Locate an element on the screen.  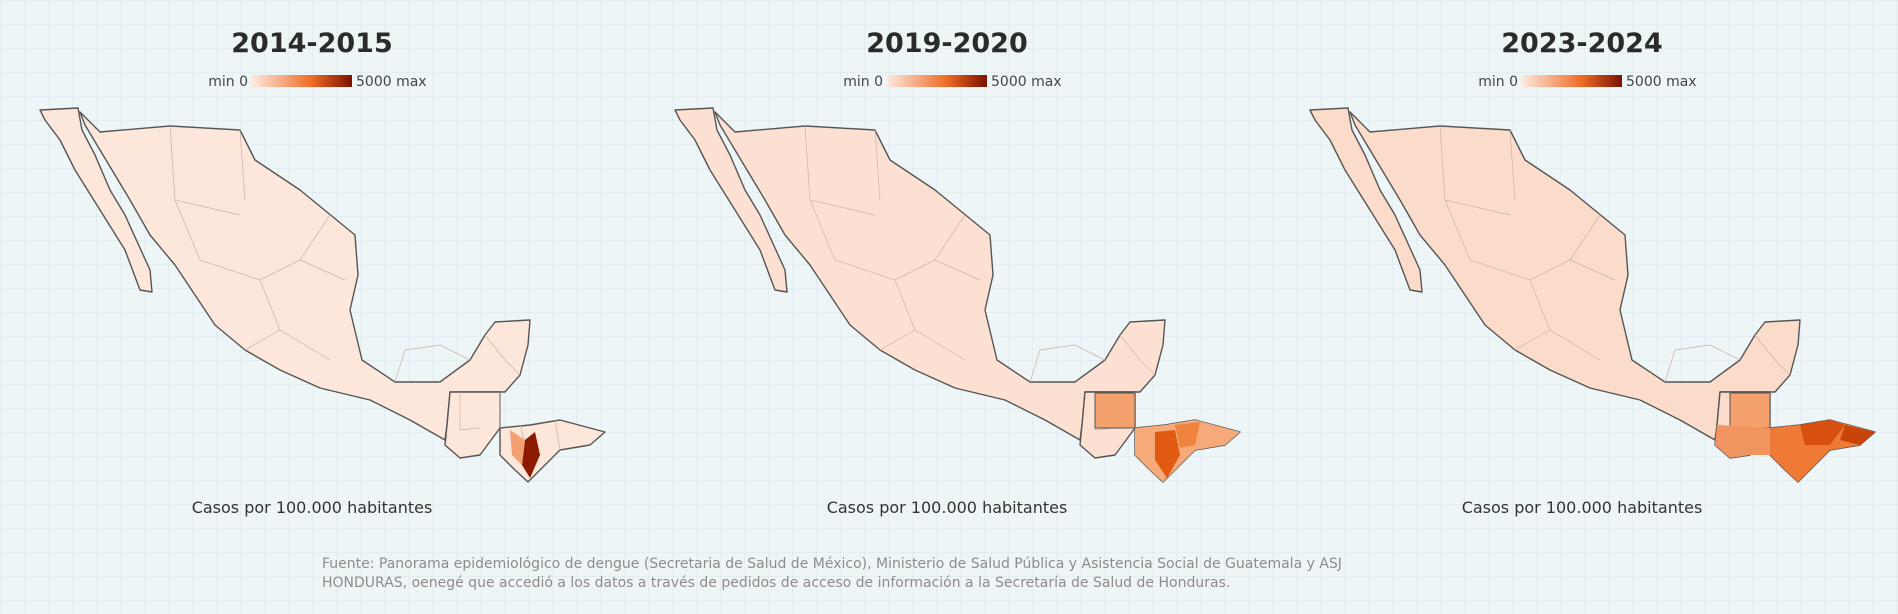
panel-title: 2023-2024 is located at coordinates (1582, 43).